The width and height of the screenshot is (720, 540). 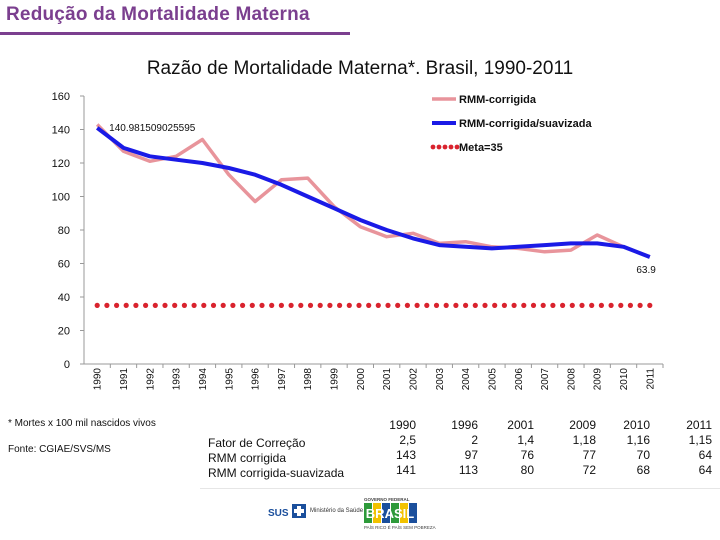 I want to click on table-cell: 72, so click(x=589, y=470).